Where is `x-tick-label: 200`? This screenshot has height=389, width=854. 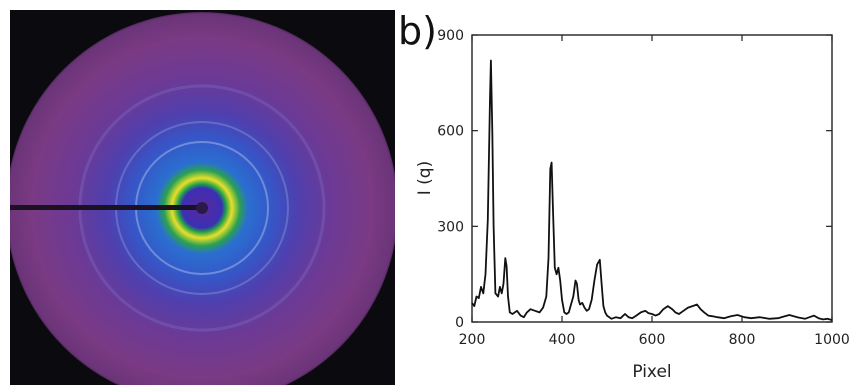
x-tick-label: 200 is located at coordinates (472, 340).